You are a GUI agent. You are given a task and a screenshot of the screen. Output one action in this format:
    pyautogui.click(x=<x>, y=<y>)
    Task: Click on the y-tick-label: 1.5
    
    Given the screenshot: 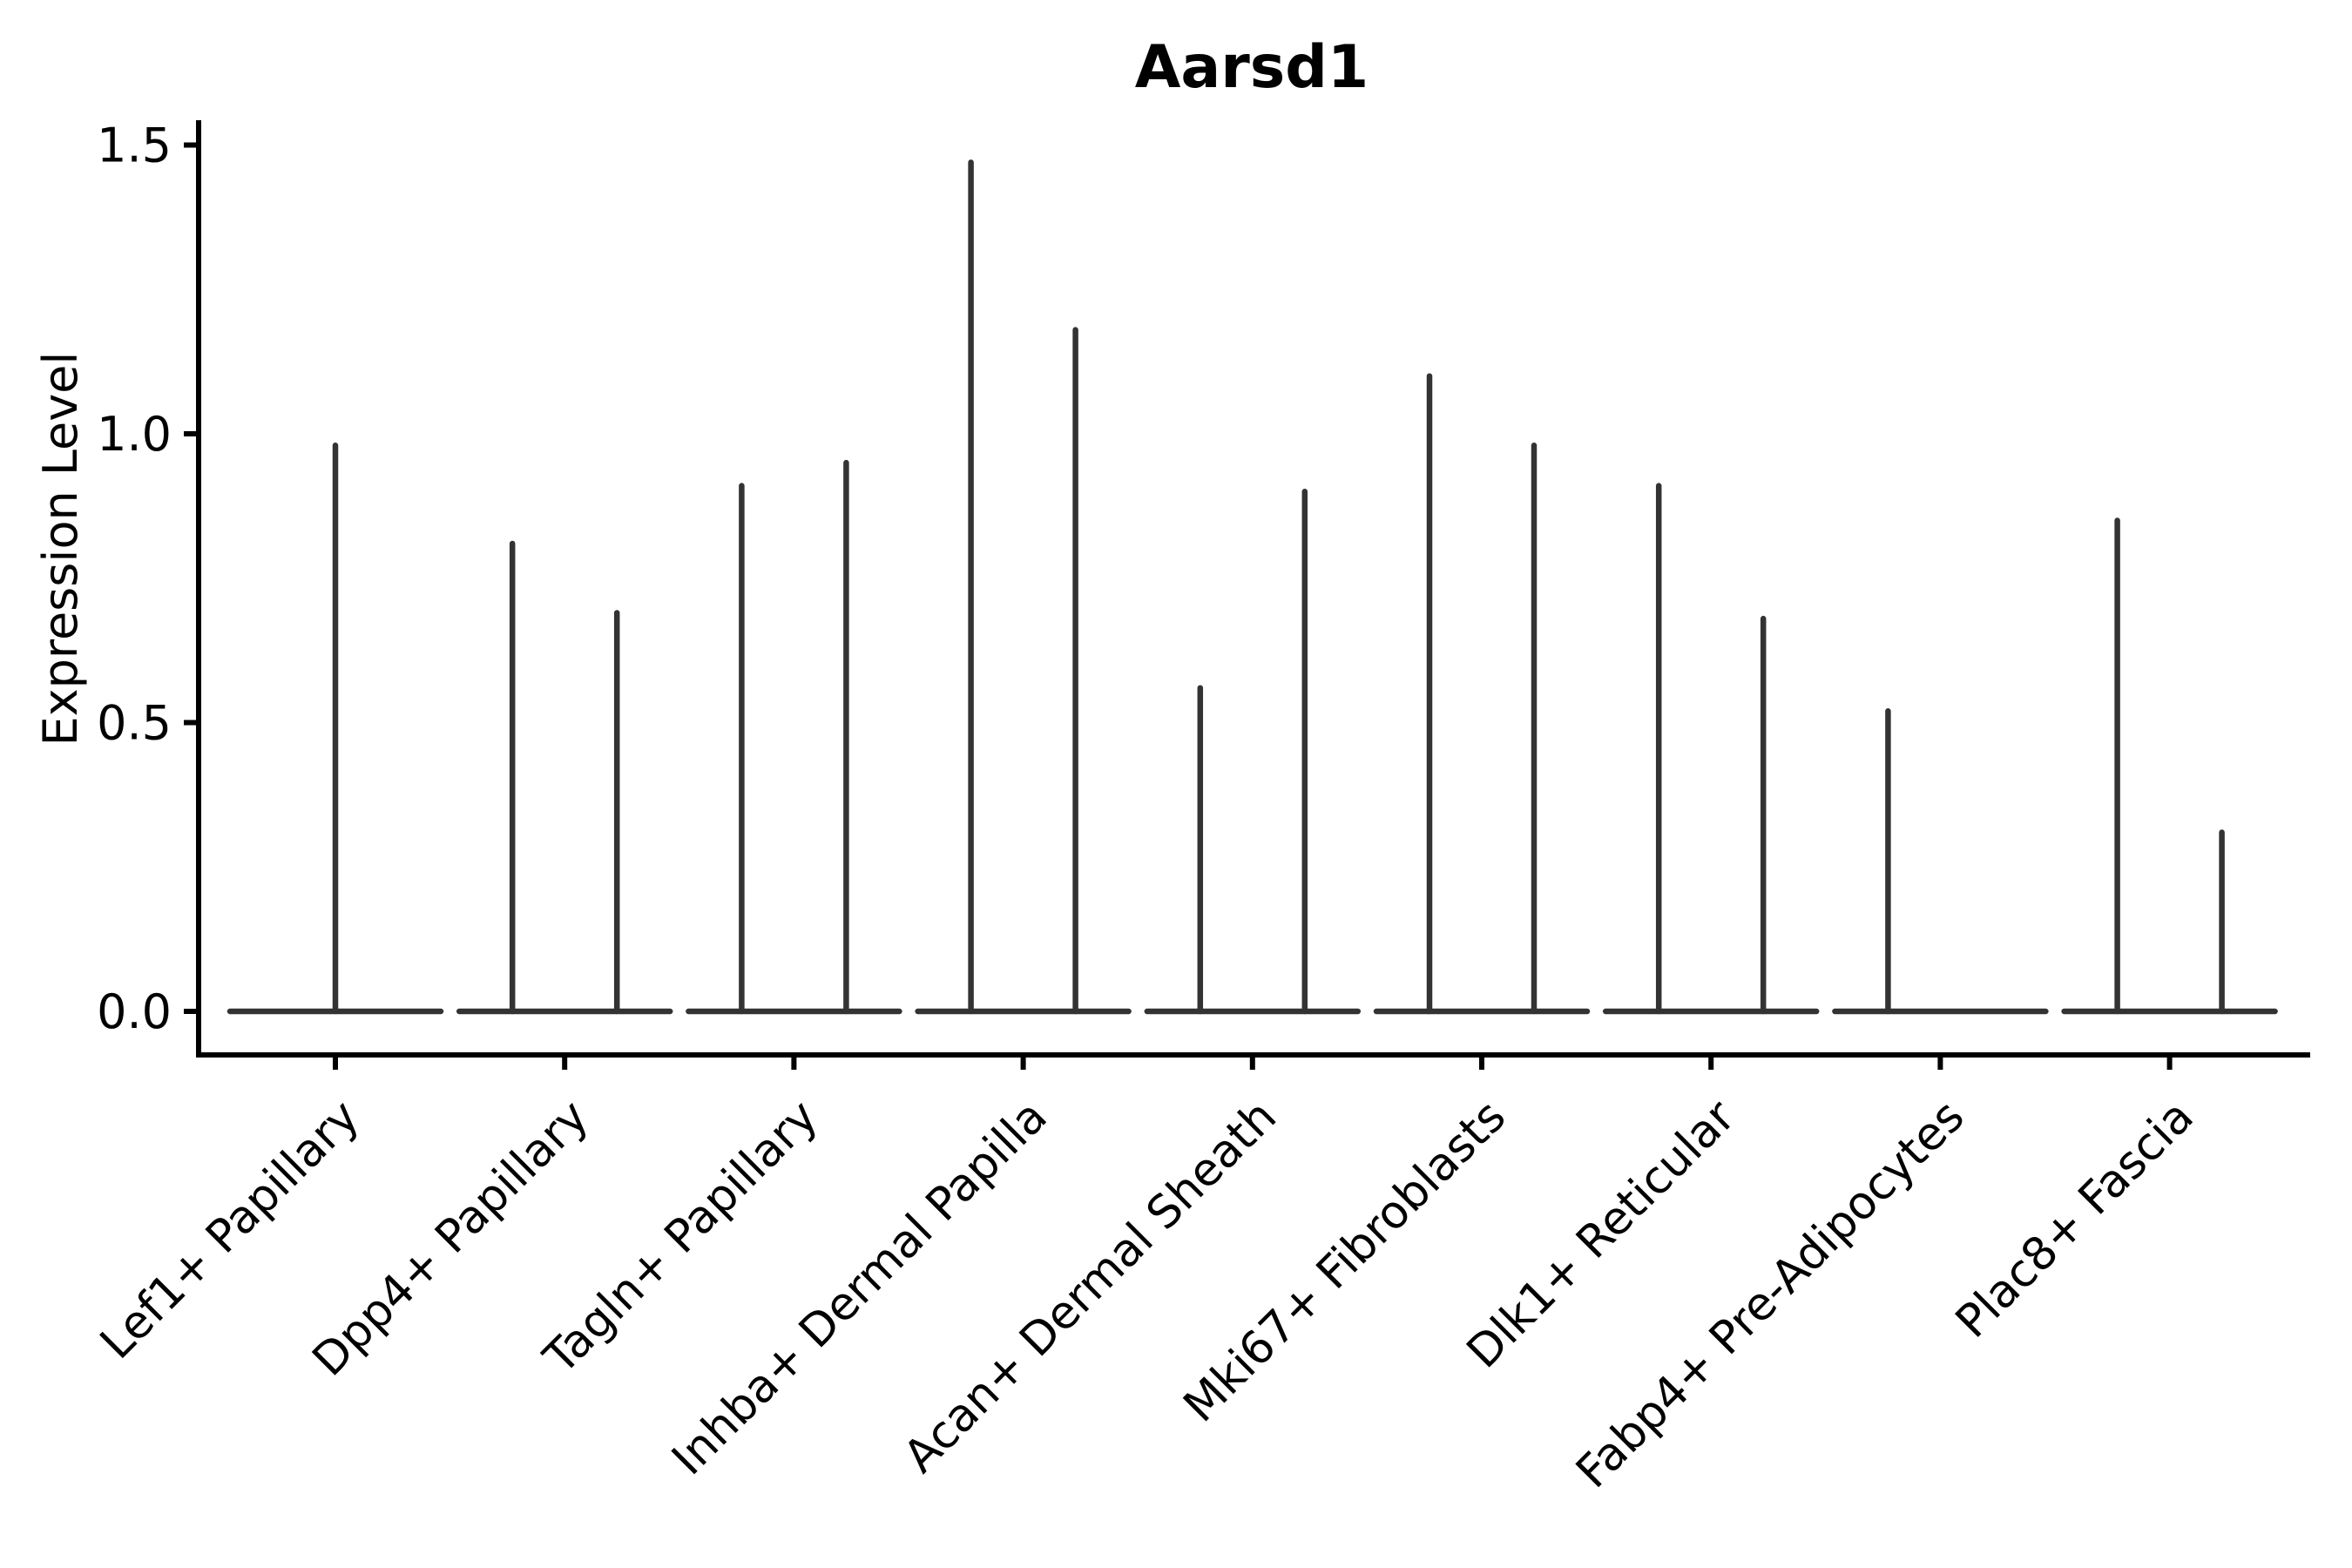 What is the action you would take?
    pyautogui.click(x=134, y=145)
    